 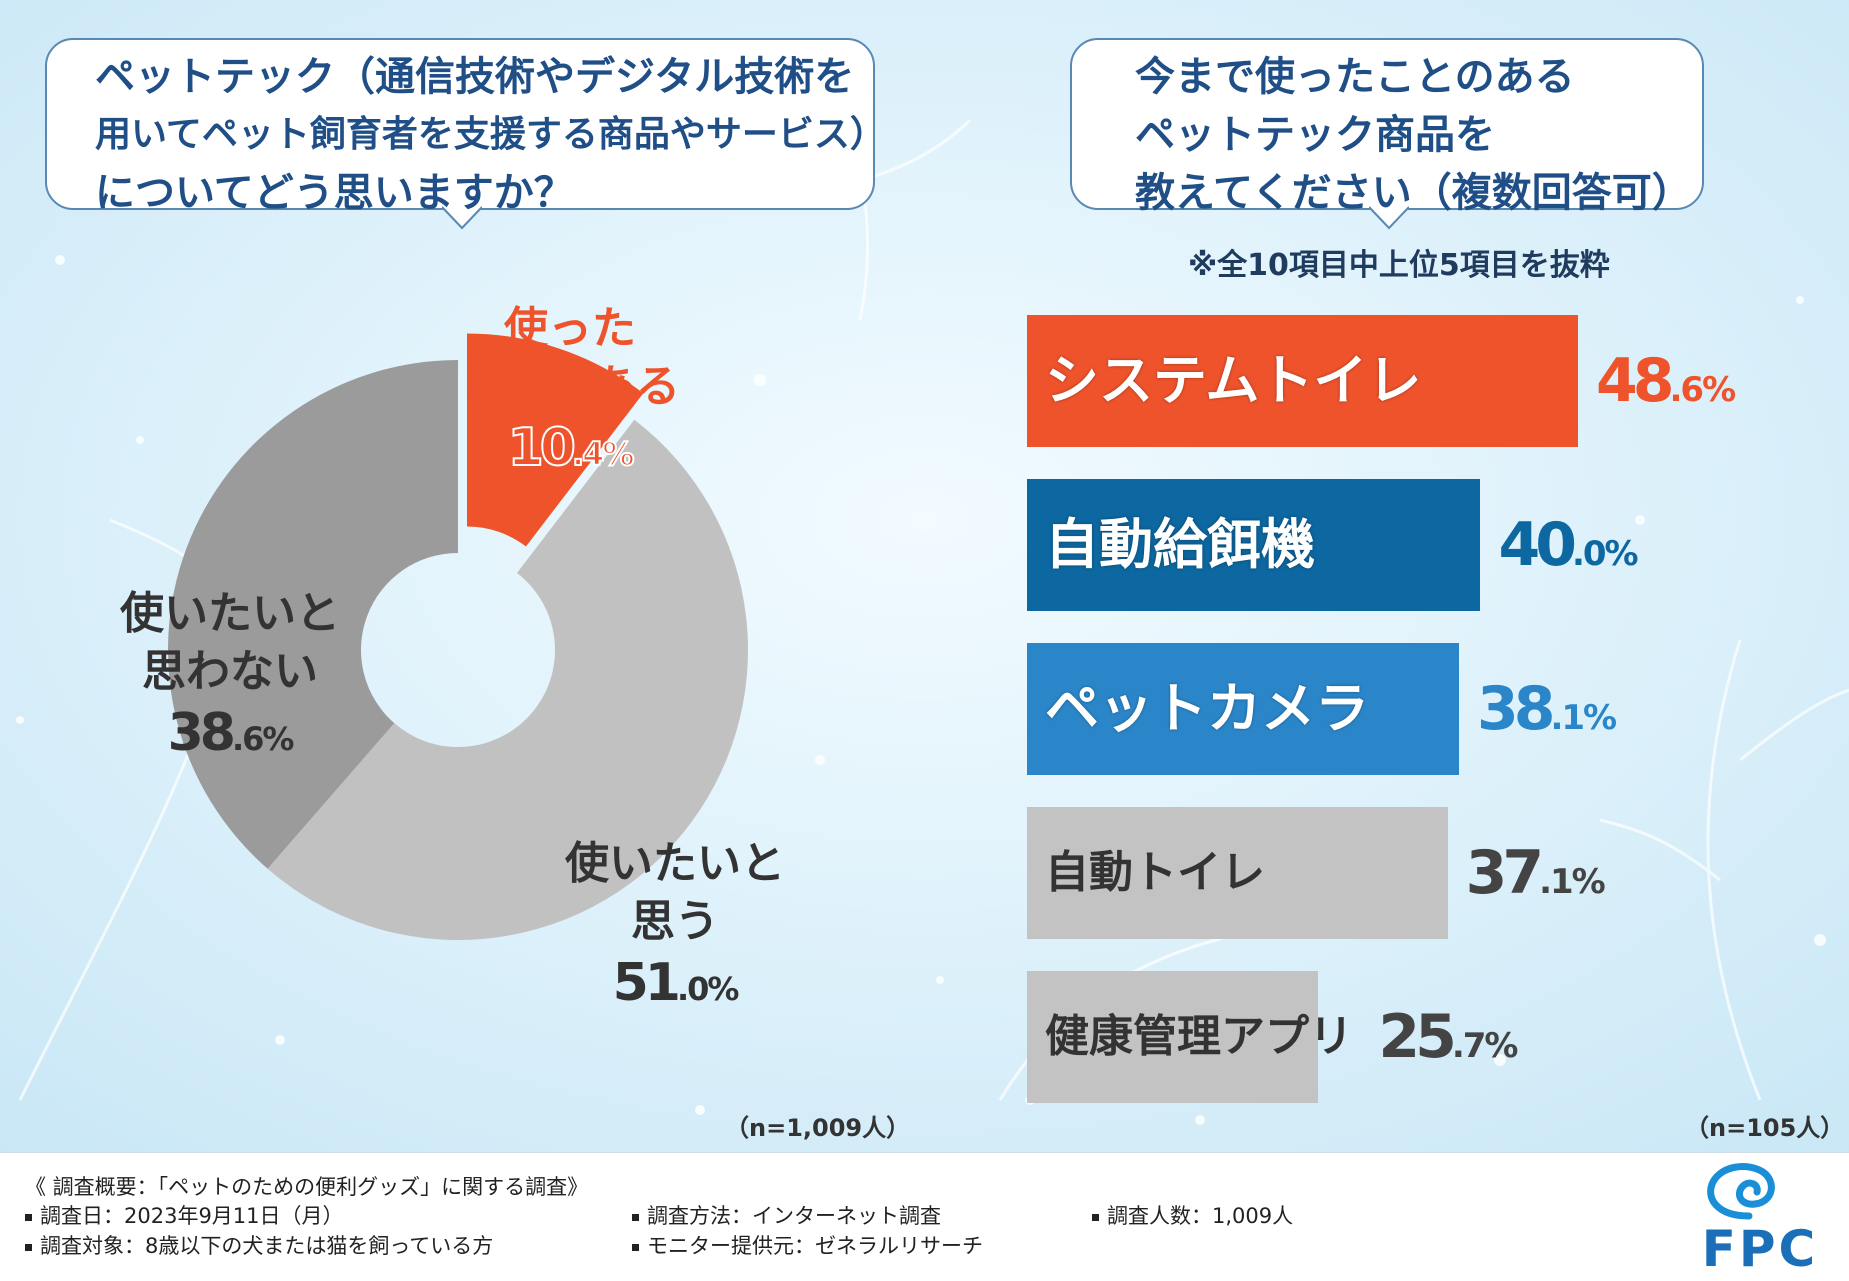 What do you see at coordinates (201, 733) in the screenshot?
I see `pie-value-main: 38` at bounding box center [201, 733].